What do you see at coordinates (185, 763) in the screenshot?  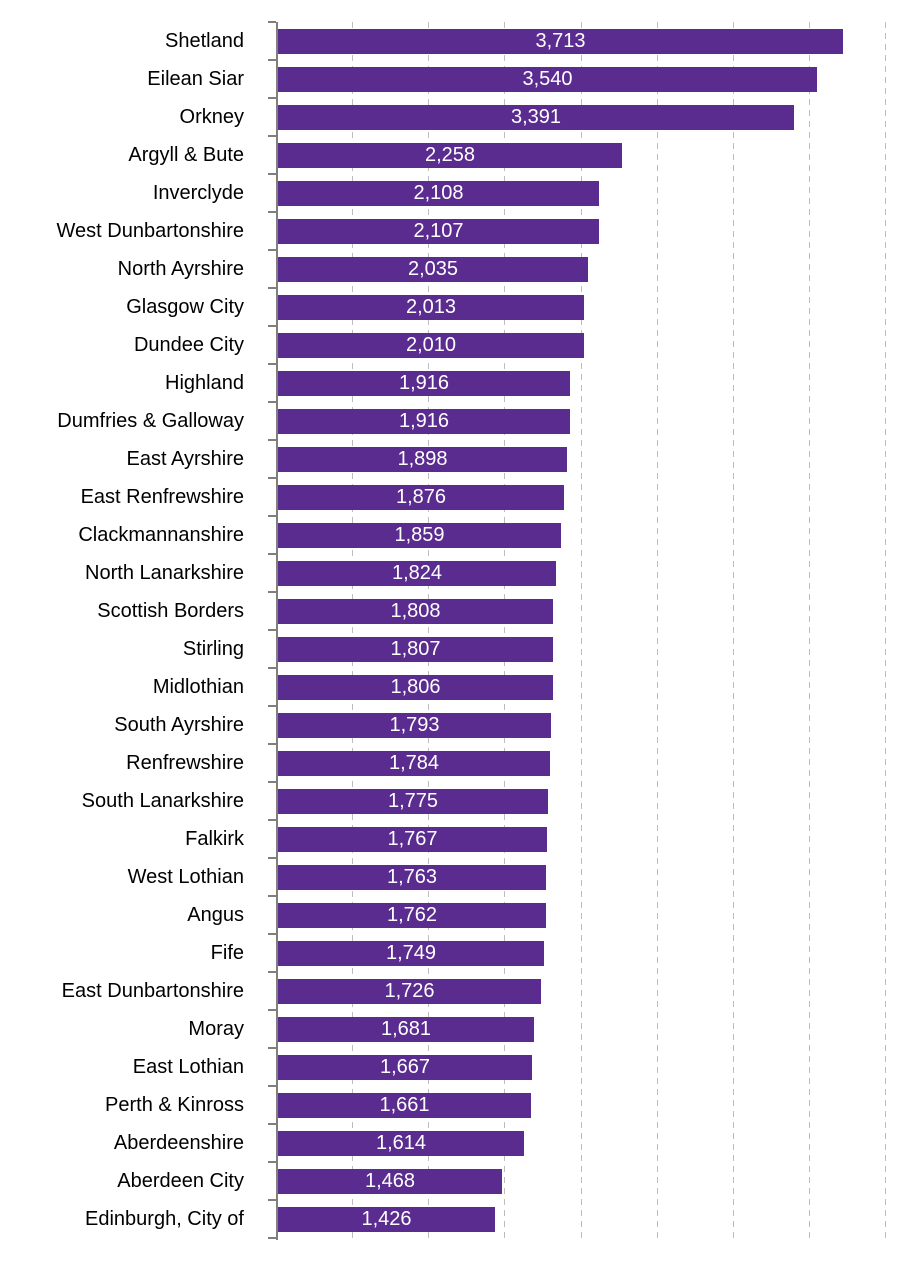 I see `category-label: Renfrewshire` at bounding box center [185, 763].